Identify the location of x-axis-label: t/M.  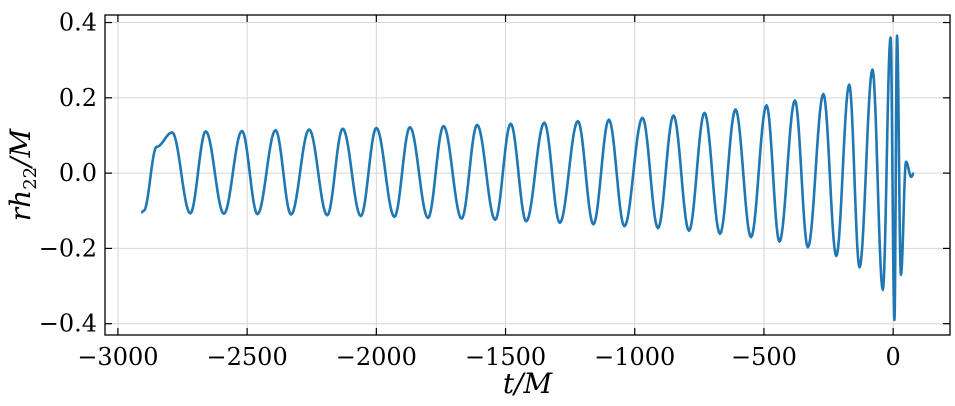
(528, 383).